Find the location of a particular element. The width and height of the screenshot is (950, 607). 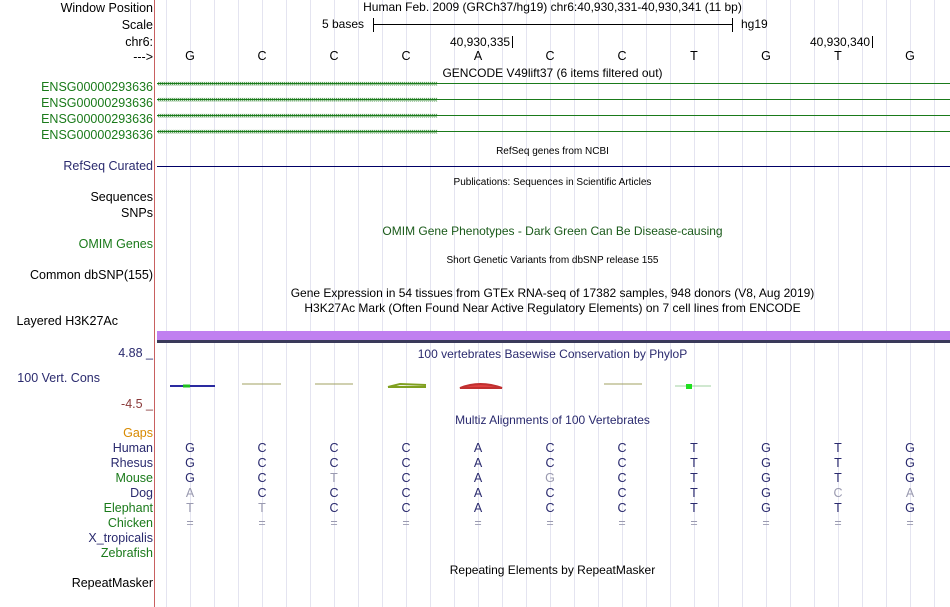

repeatmasker-track-title: Repeating Elements by RepeatMasker is located at coordinates (552, 570).